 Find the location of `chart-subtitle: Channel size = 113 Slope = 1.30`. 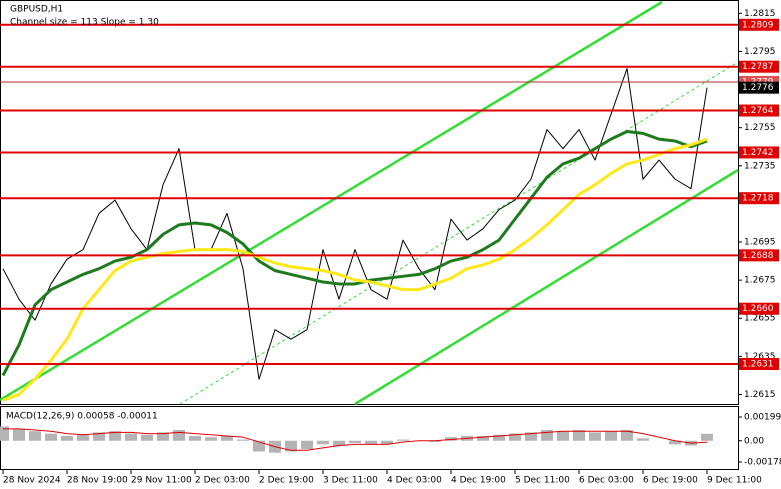

chart-subtitle: Channel size = 113 Slope = 1.30 is located at coordinates (84, 23).